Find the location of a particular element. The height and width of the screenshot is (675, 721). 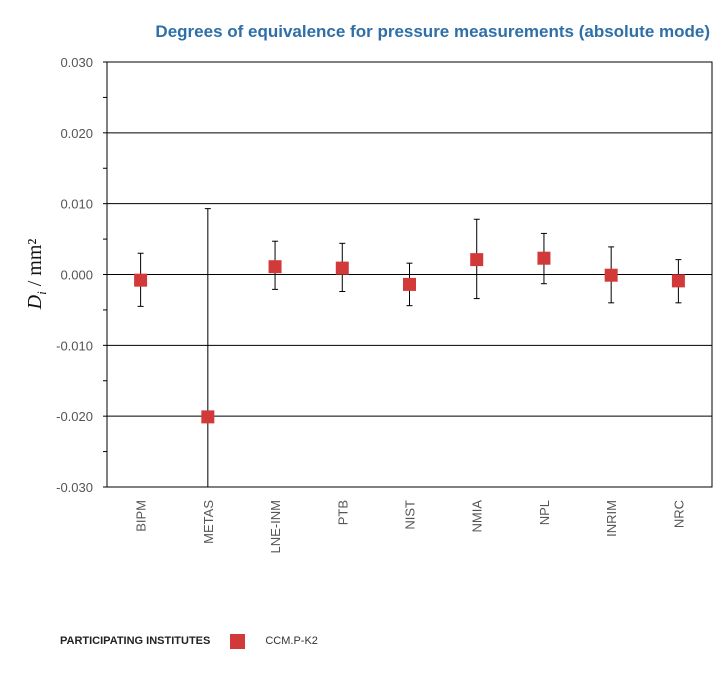

x-category-label: NIST is located at coordinates (410, 515).